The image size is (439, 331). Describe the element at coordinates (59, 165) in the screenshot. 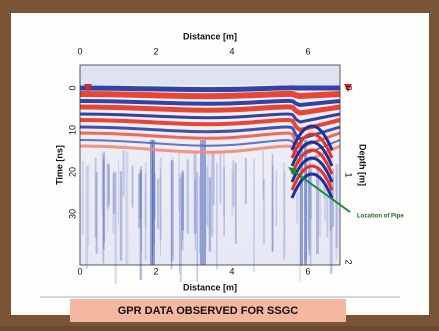

I see `left-axis-title: Time [ns]` at that location.